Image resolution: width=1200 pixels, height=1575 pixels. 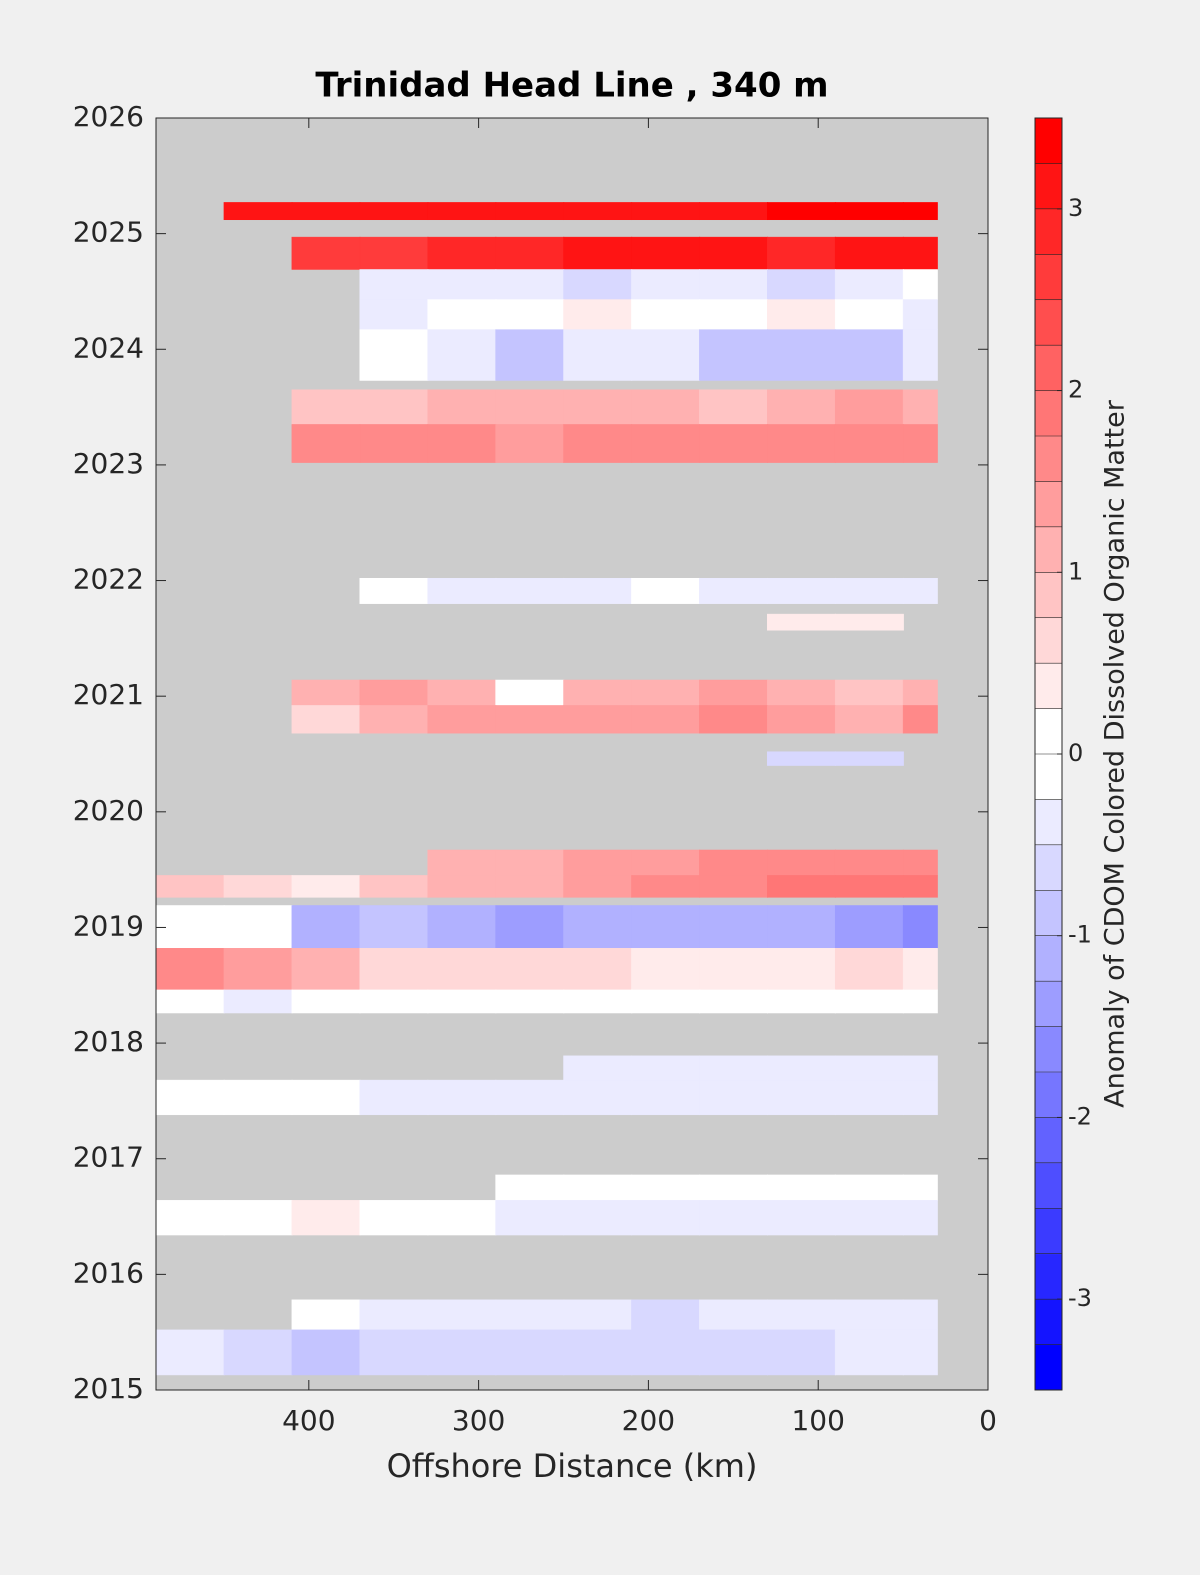 What do you see at coordinates (108, 579) in the screenshot?
I see `y-tick-label: 2022` at bounding box center [108, 579].